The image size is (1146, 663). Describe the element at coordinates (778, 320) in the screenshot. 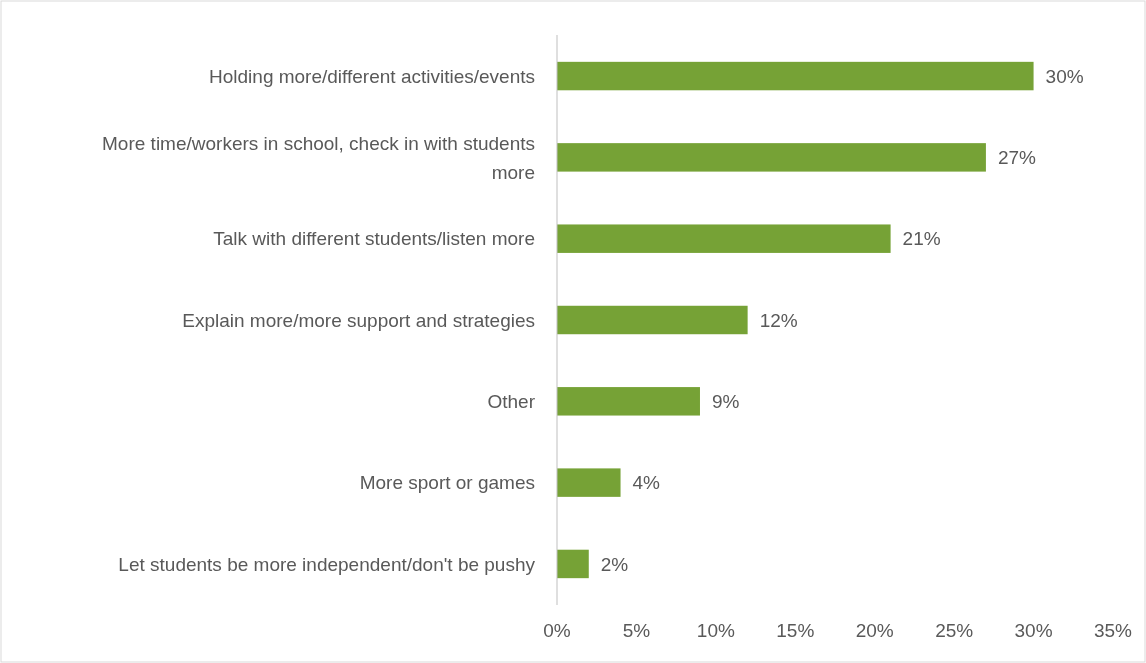

I see `data-label: 12%` at that location.